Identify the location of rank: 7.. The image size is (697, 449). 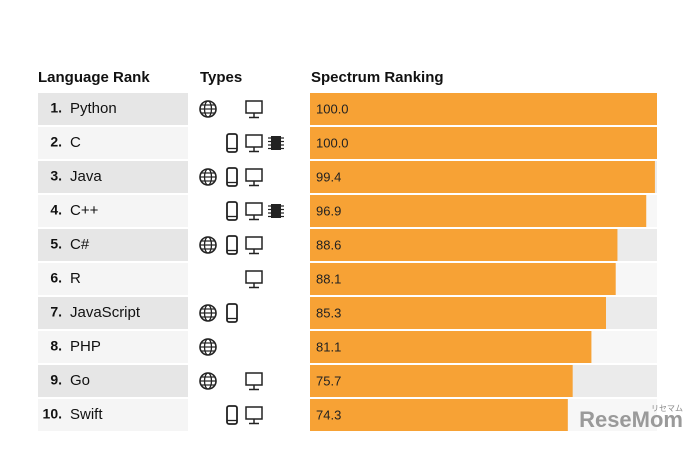
(56, 312).